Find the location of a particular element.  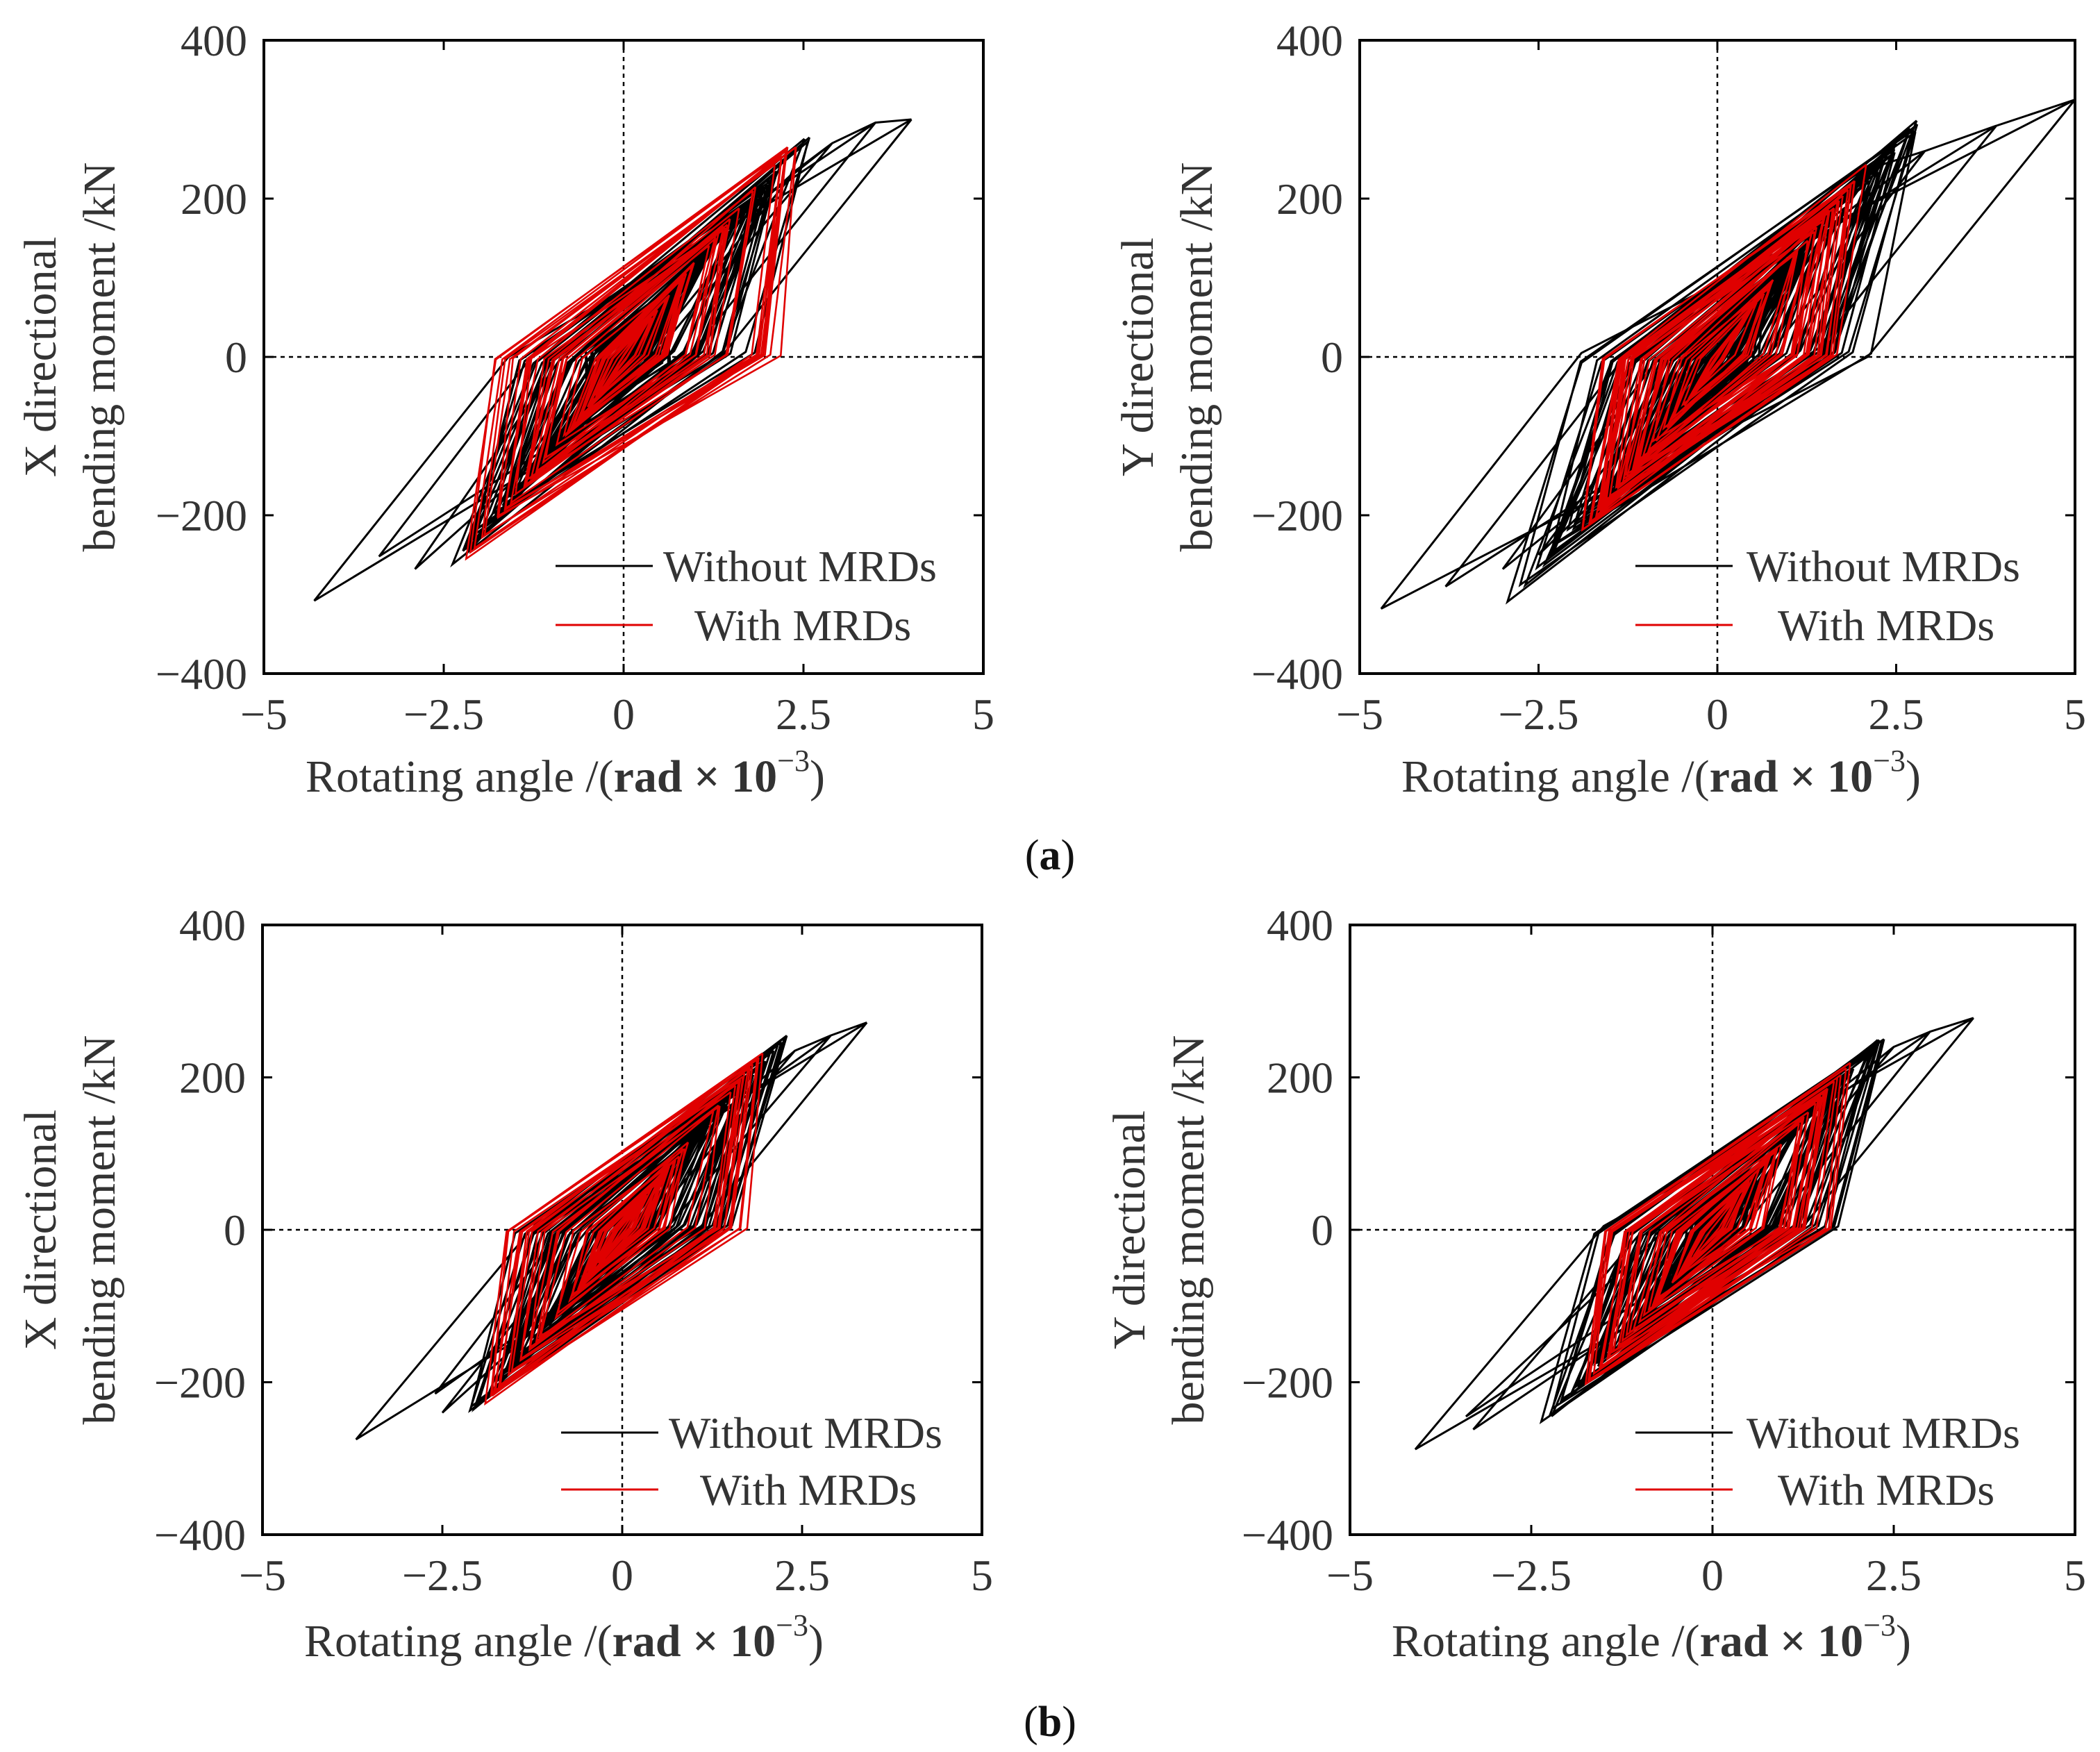

caption-b: (b) is located at coordinates (1050, 1722).